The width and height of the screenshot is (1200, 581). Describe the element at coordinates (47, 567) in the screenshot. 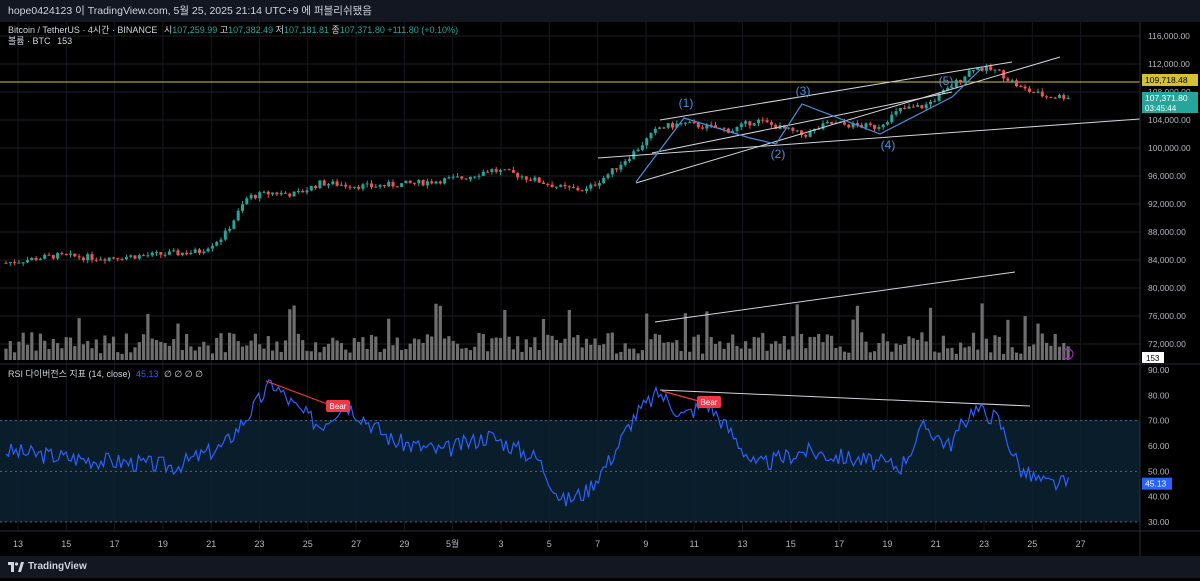

I see `tradingview-logo: TradingView` at that location.